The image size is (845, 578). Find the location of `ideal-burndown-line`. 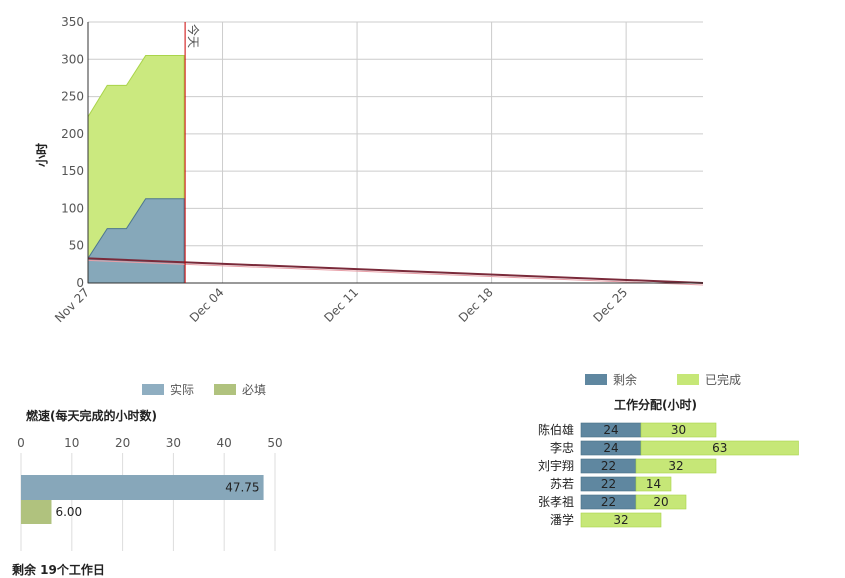

ideal-burndown-line is located at coordinates (395, 270).